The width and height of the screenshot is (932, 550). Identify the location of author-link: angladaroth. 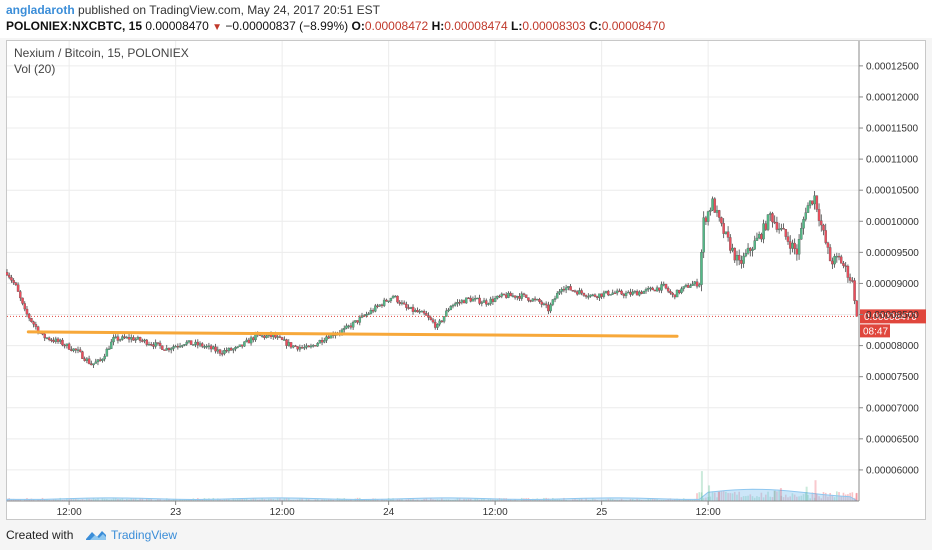
(40, 10).